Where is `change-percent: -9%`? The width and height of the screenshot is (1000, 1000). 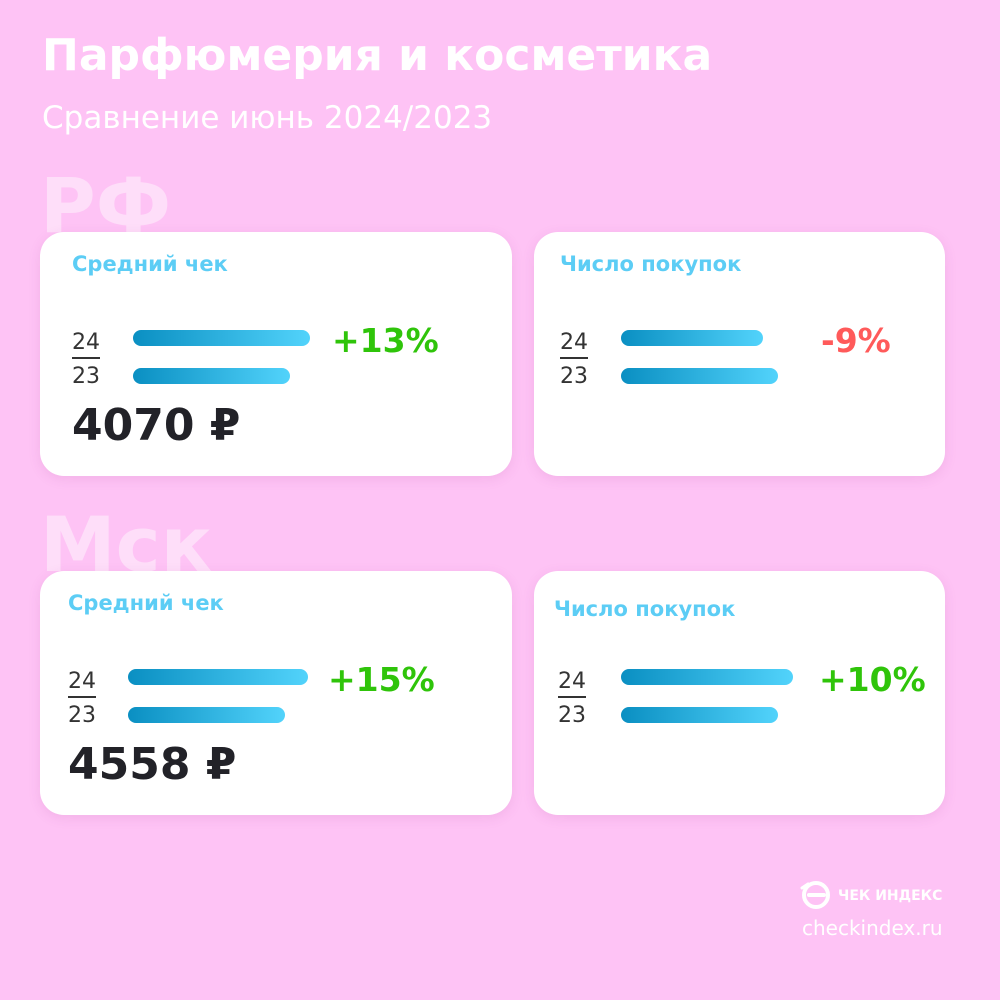
change-percent: -9% is located at coordinates (856, 340).